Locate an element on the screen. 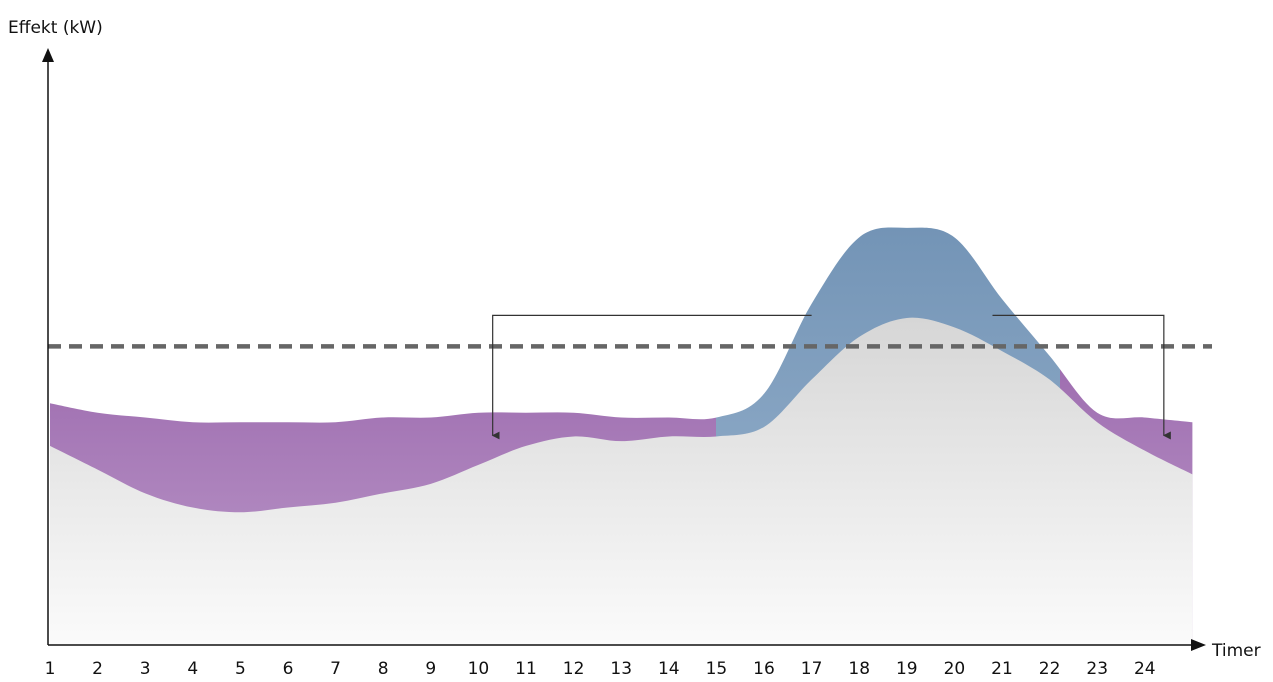 The image size is (1273, 682). x-tick-label-15: 15 is located at coordinates (717, 669).